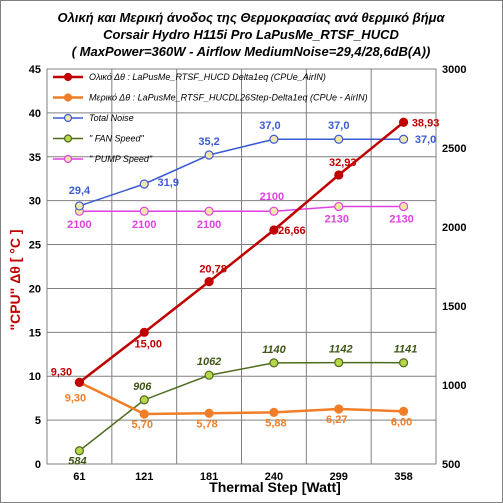  I want to click on y-left-tick-label: 20, so click(35, 289).